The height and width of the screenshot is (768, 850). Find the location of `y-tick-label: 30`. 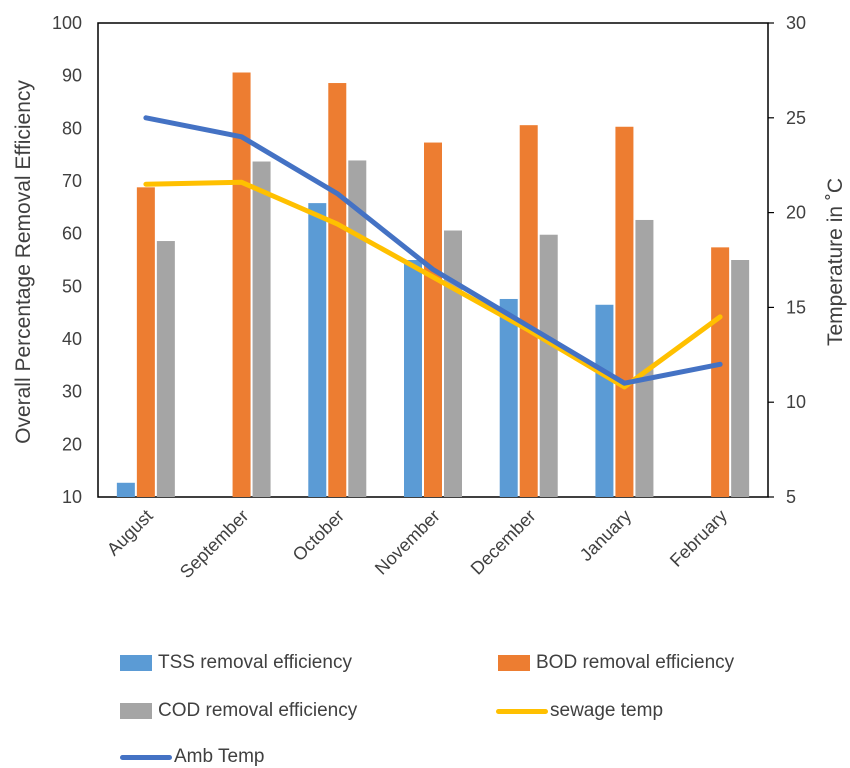

y-tick-label: 30 is located at coordinates (72, 392).